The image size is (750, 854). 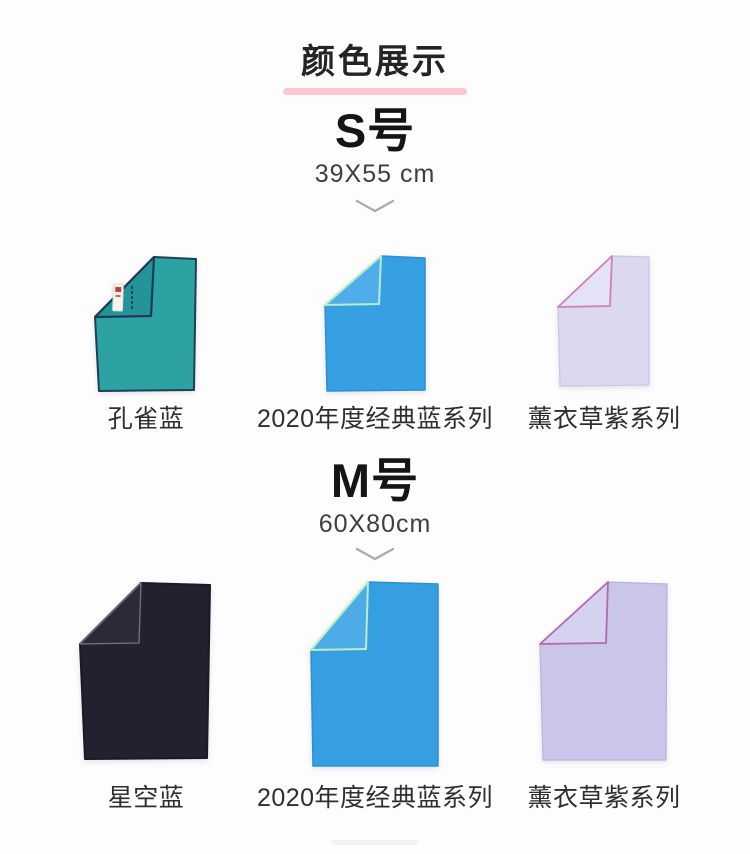 I want to click on size-m-heading: M号, so click(x=375, y=480).